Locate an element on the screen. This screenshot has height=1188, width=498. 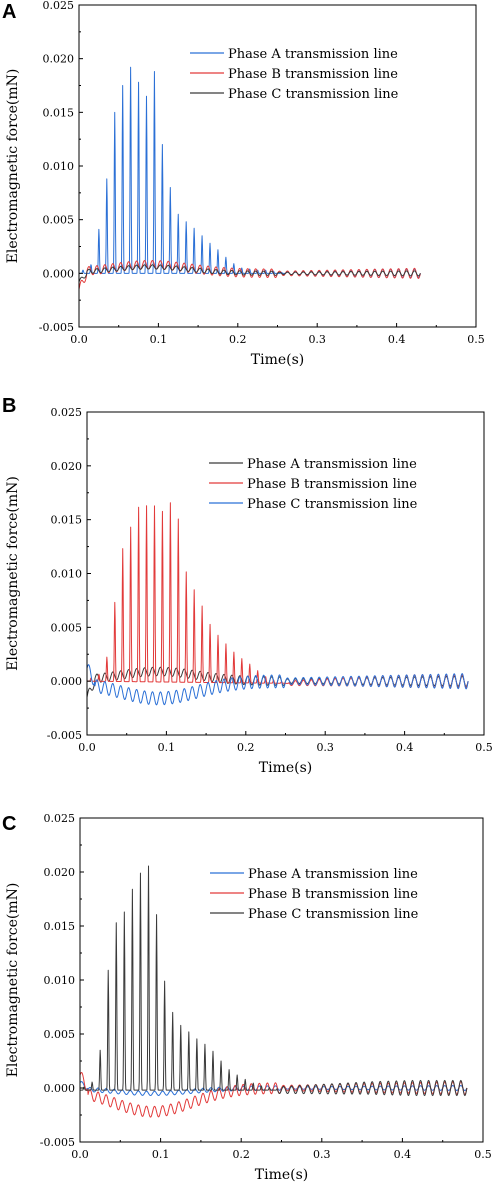
panel-letter-a: A is located at coordinates (9, 12).